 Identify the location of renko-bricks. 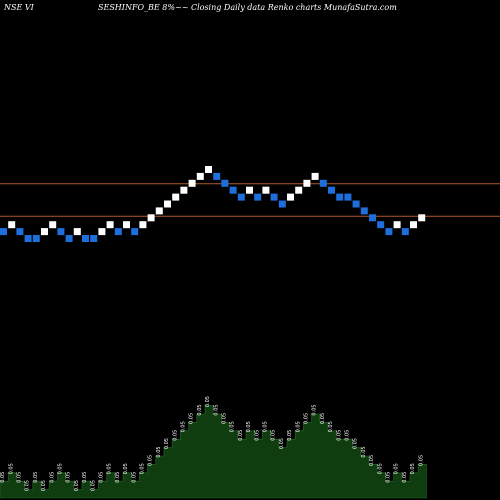
(213, 204).